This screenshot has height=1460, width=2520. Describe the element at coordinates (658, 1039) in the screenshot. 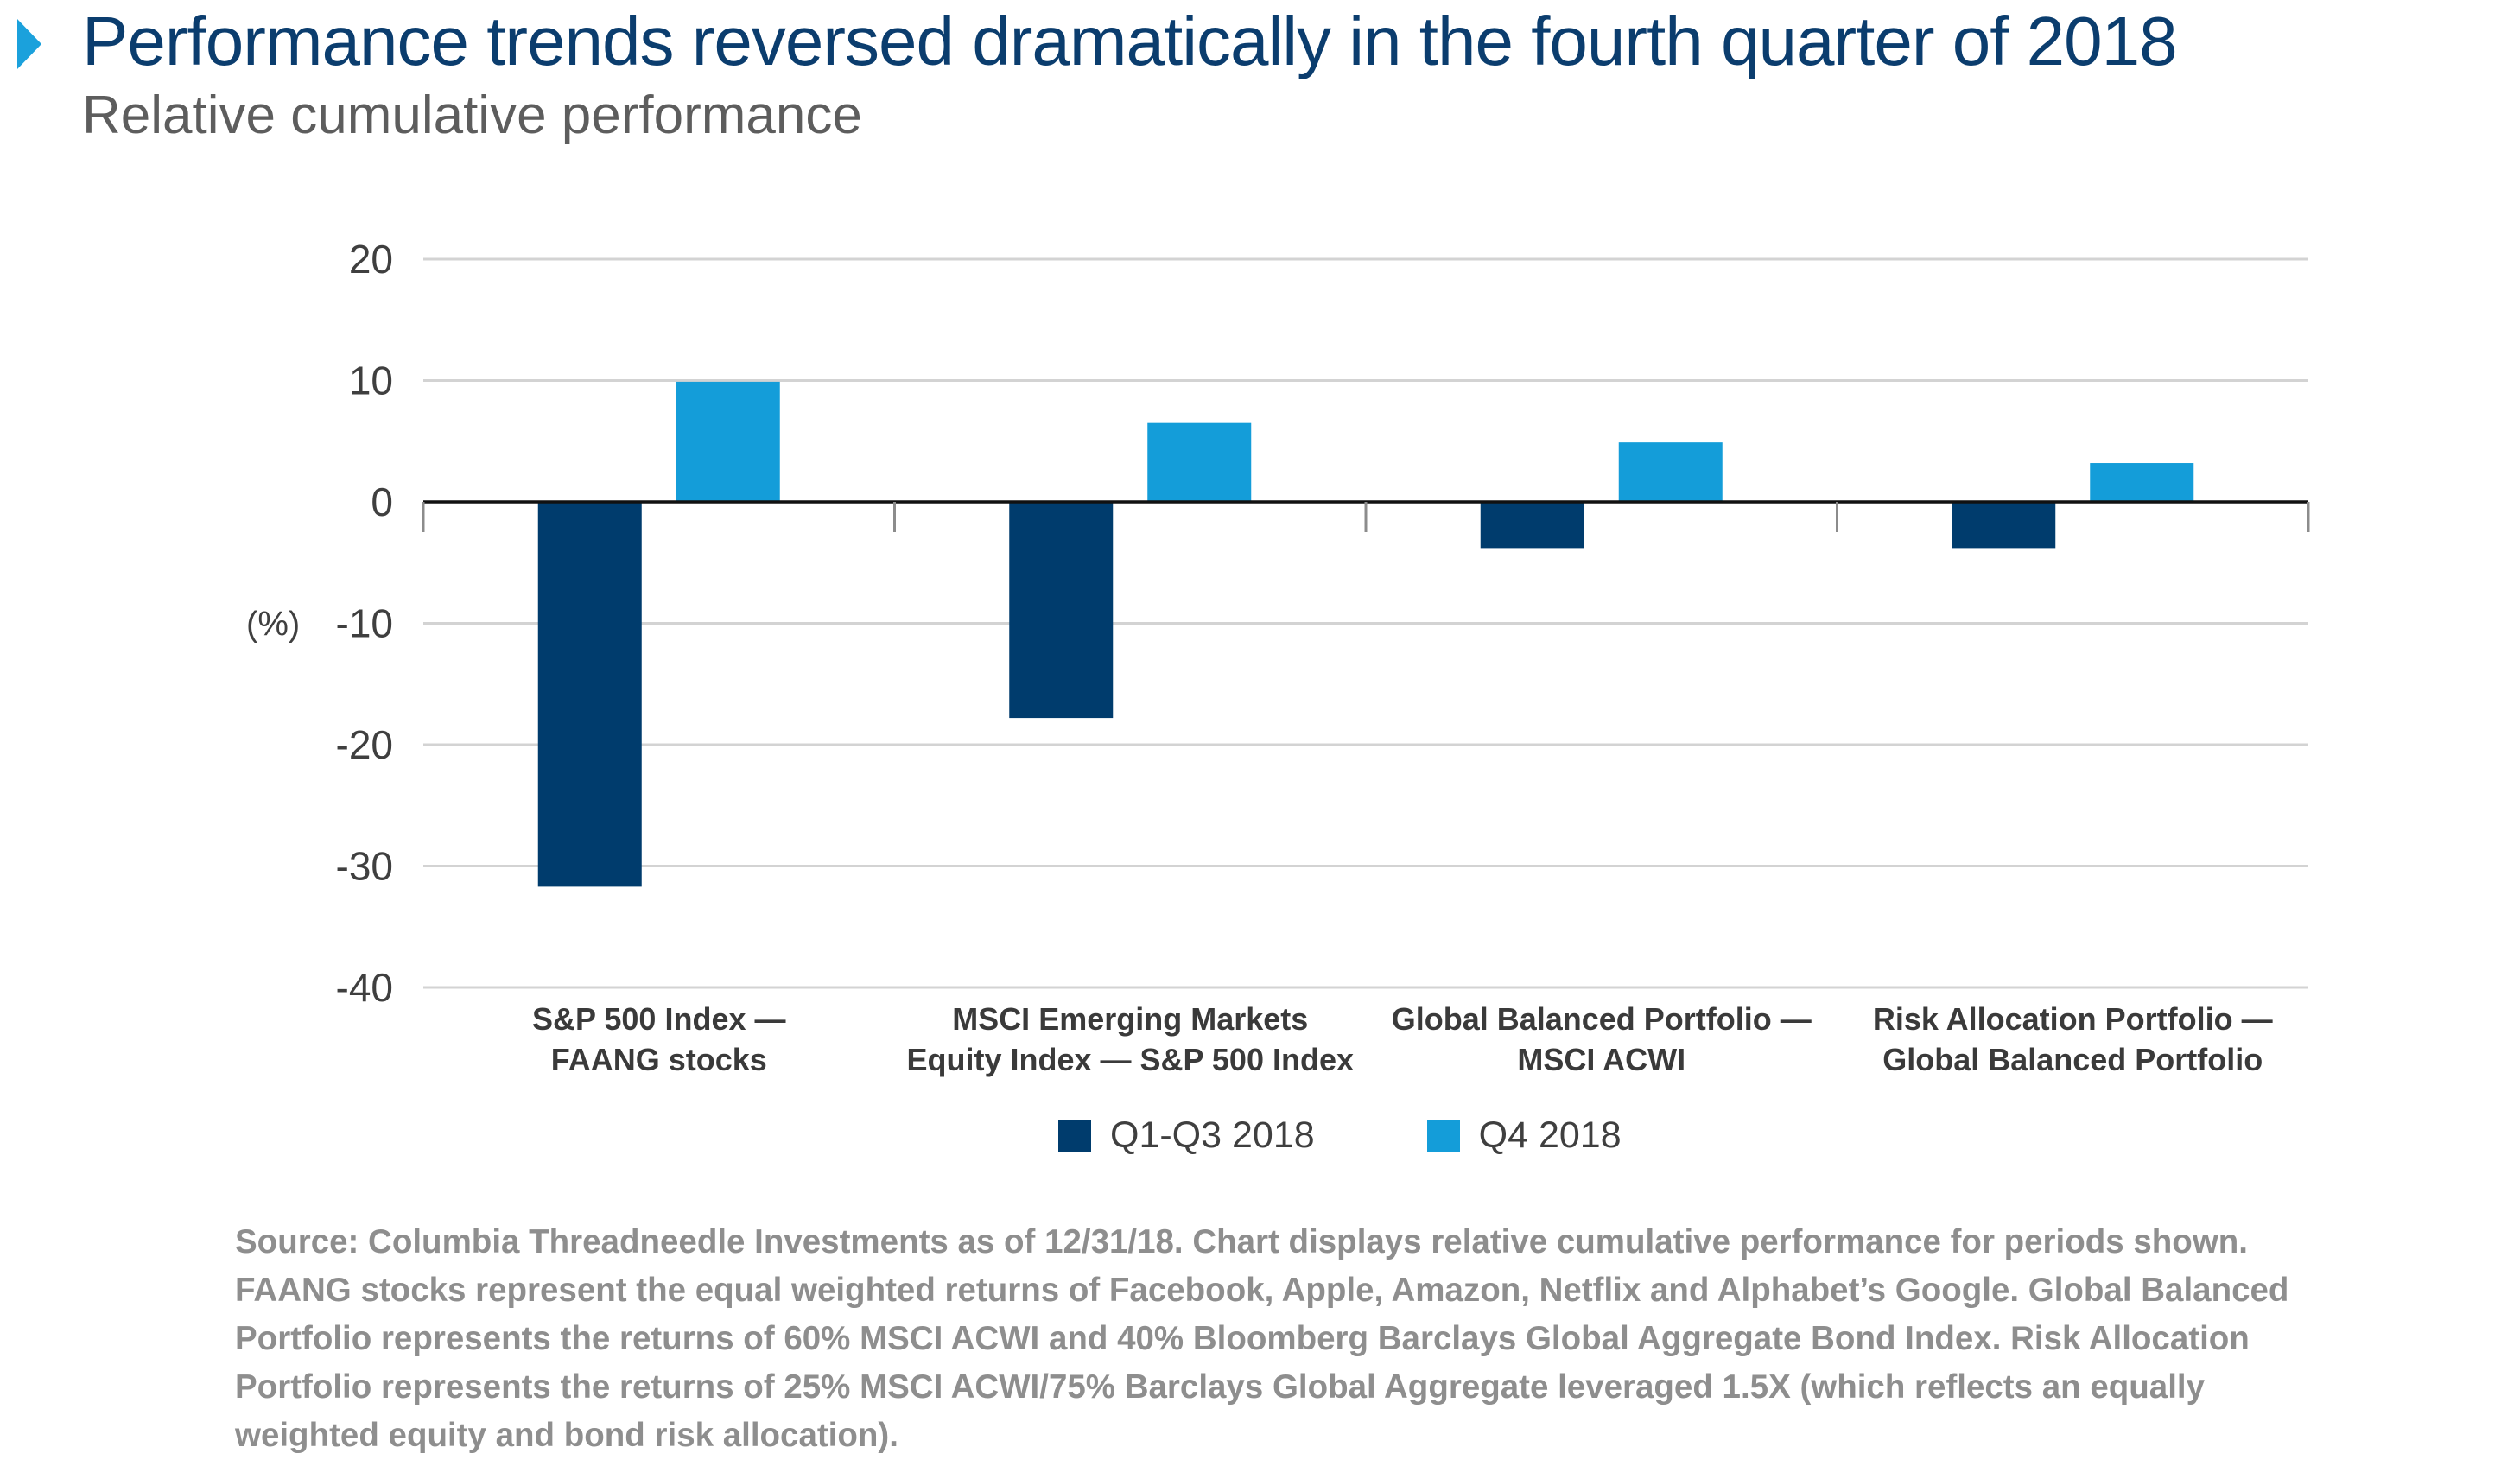

I see `category-label: S&P 500 Index — FAANG stocks` at that location.